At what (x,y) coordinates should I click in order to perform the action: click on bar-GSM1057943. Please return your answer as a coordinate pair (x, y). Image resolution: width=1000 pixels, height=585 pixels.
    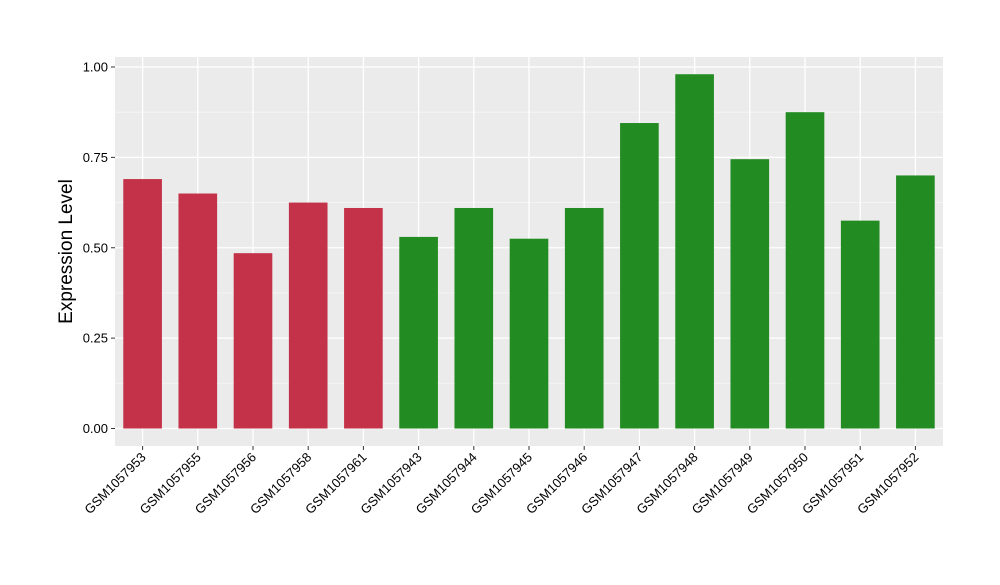
    Looking at the image, I should click on (418, 332).